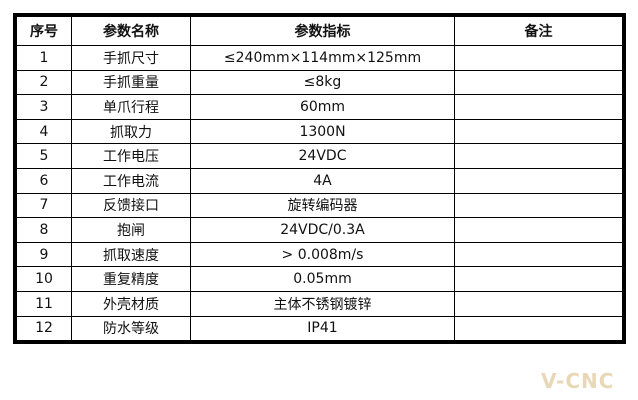  I want to click on row-index: 1, so click(43, 58).